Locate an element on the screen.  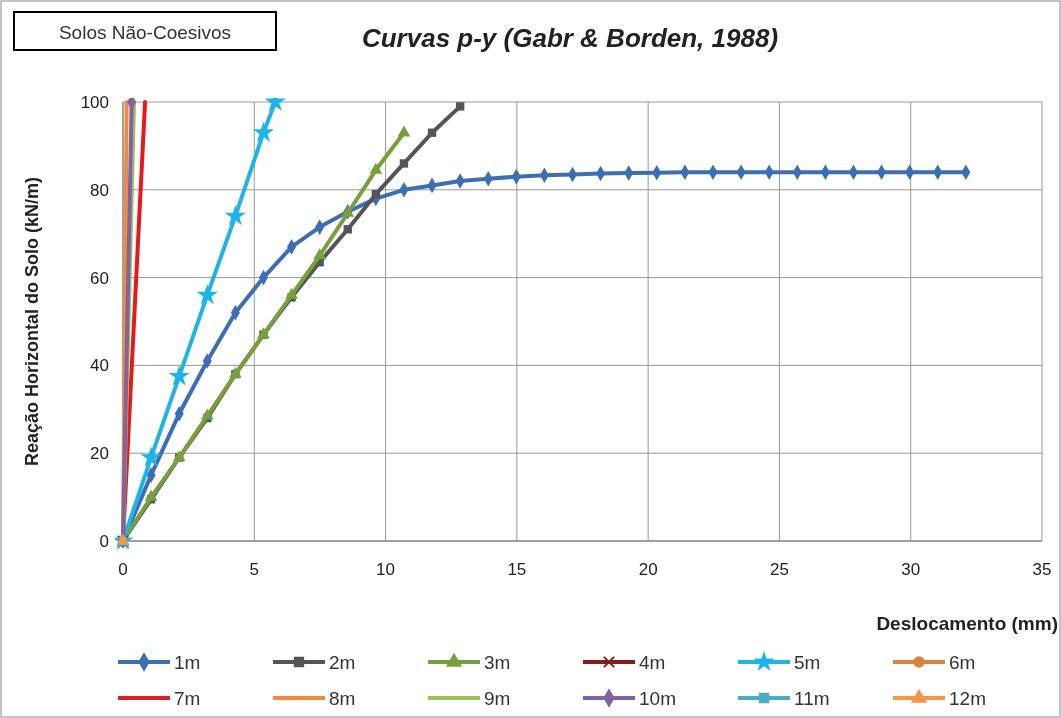
x-tick-label: 35 is located at coordinates (1042, 569).